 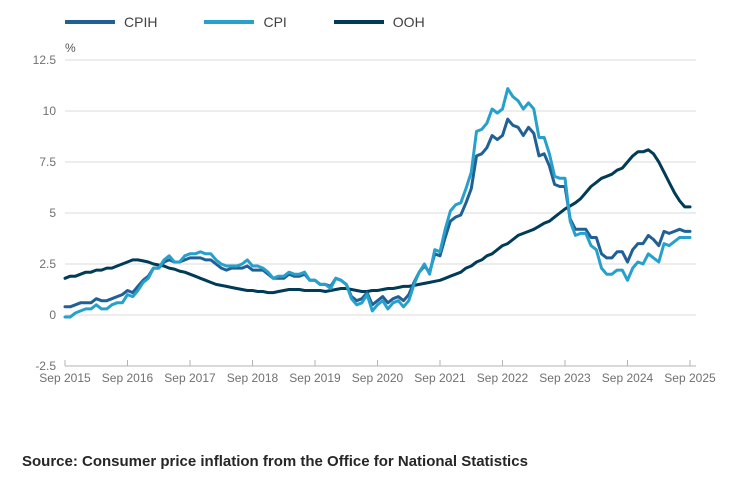 I want to click on x-axis-tick-label: Sep 2015, so click(x=65, y=378).